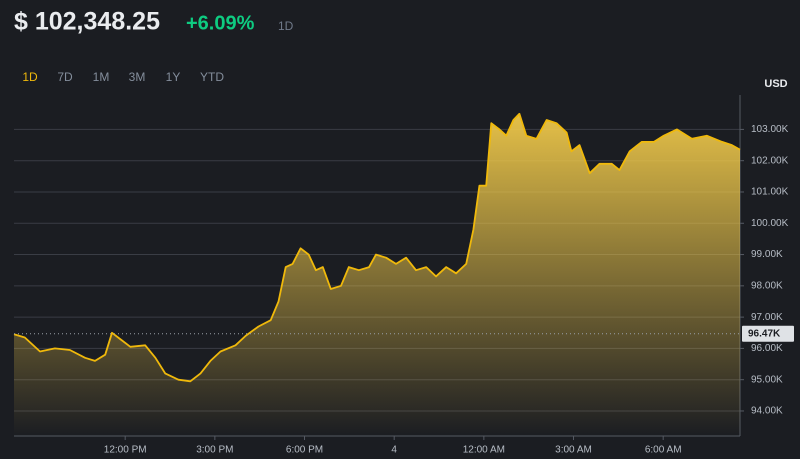 This screenshot has width=800, height=459. I want to click on x-tick-label: 4, so click(394, 450).